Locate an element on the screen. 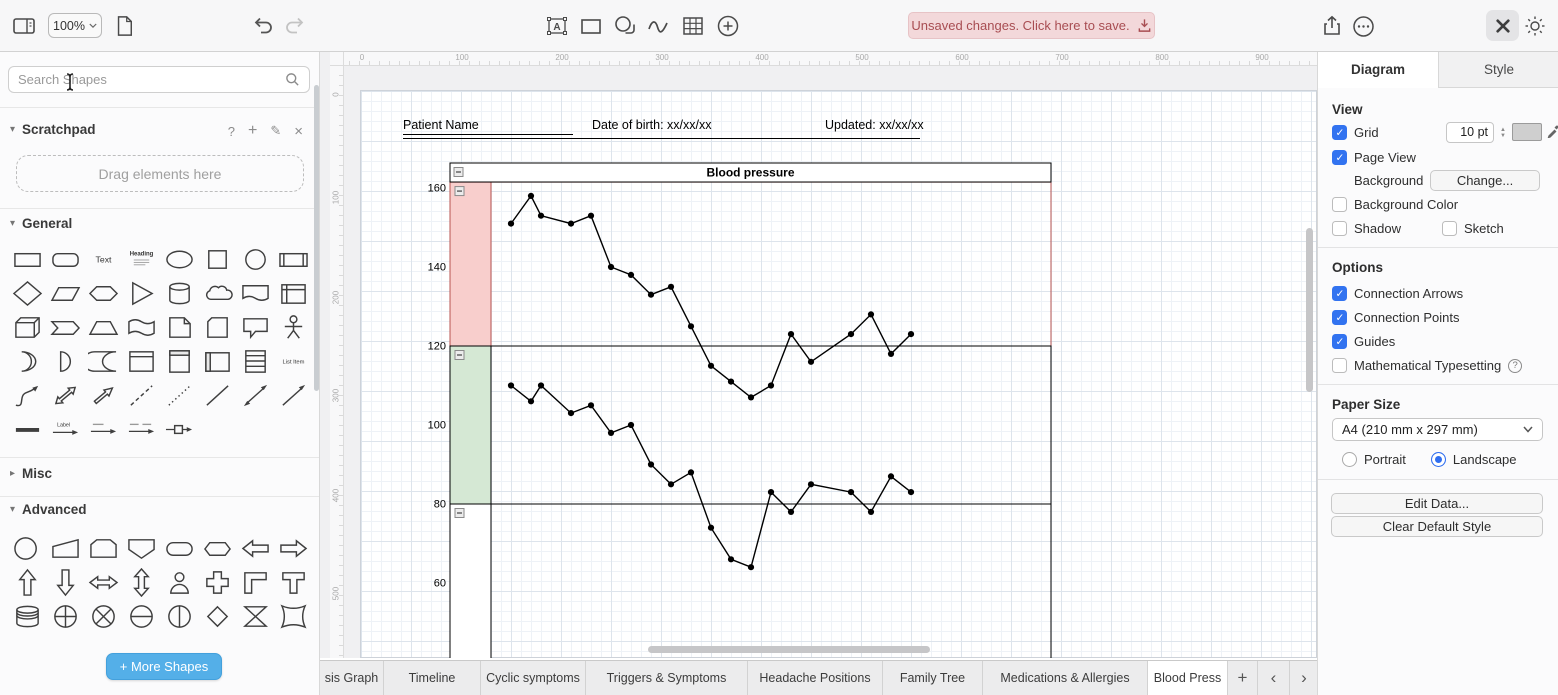  shape-circle is located at coordinates (255, 259).